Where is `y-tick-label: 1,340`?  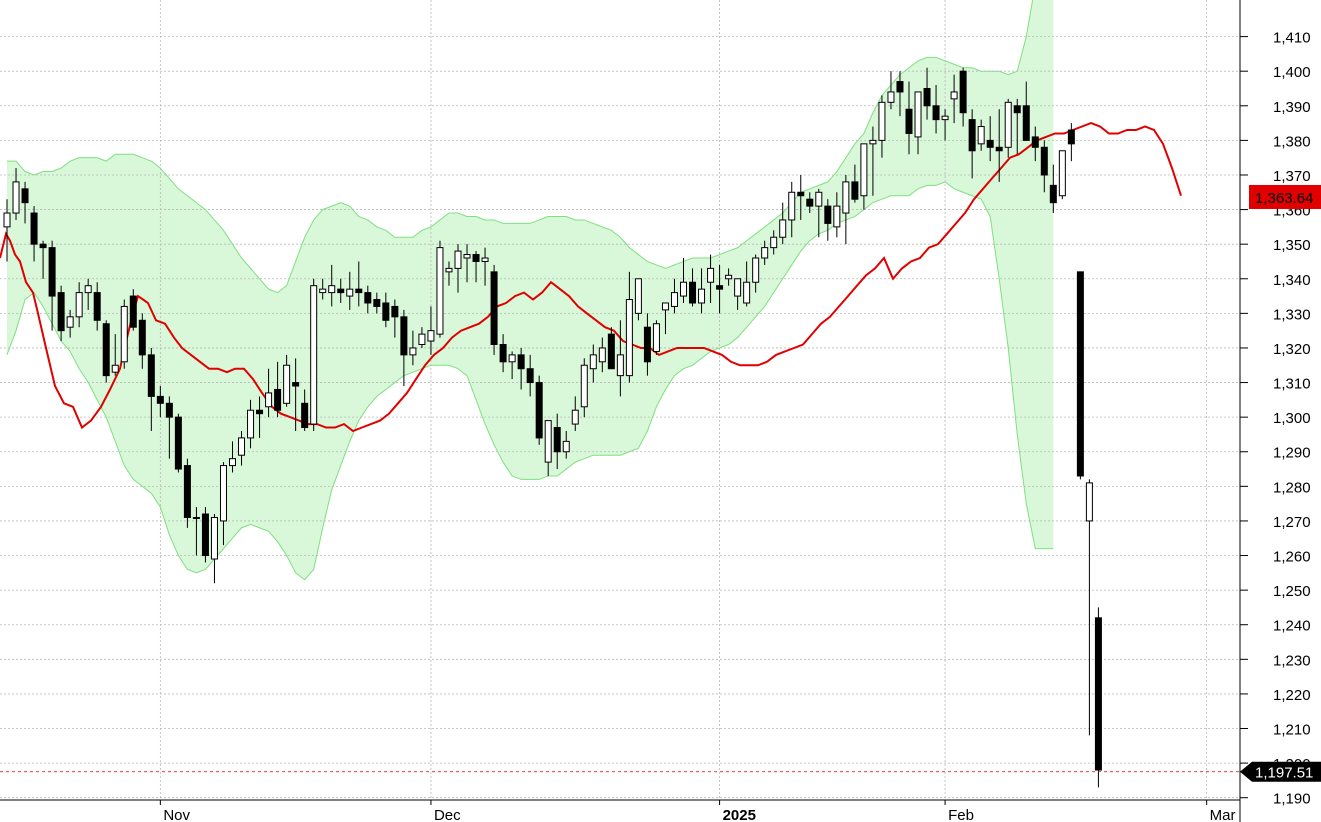 y-tick-label: 1,340 is located at coordinates (1292, 280).